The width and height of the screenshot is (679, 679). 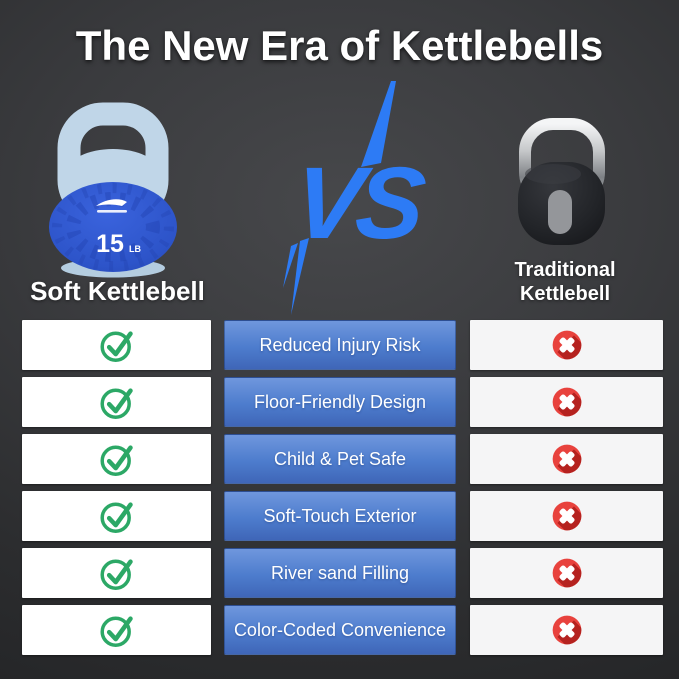 What do you see at coordinates (111, 206) in the screenshot?
I see `brand-swoosh-logo` at bounding box center [111, 206].